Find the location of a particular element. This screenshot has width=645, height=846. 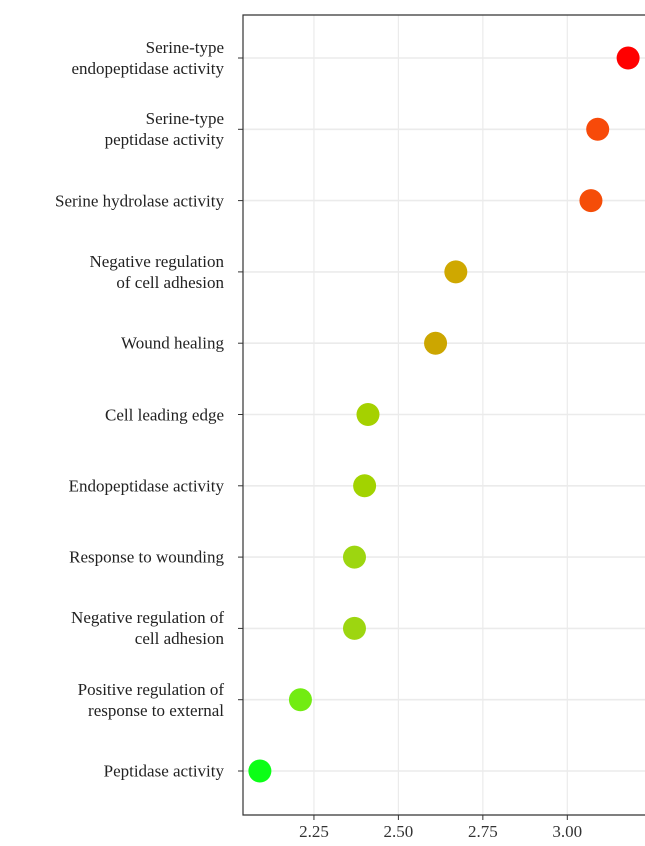

y-tick-label: Endopeptidase activity is located at coordinates (146, 486).